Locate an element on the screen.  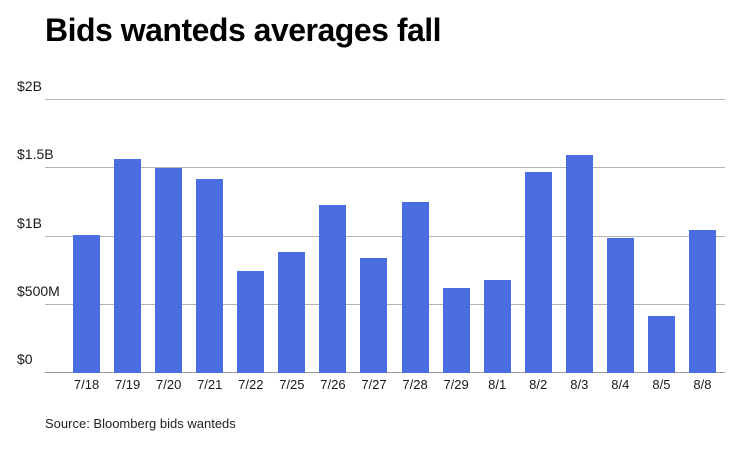
bar-8/4 is located at coordinates (620, 305).